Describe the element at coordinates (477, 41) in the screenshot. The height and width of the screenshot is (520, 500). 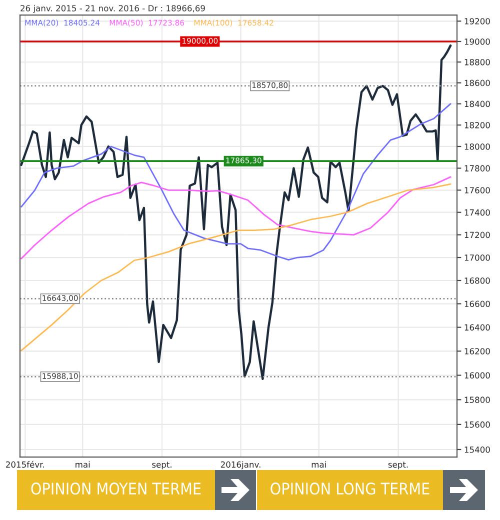
I see `y-tick-label: 19000` at that location.